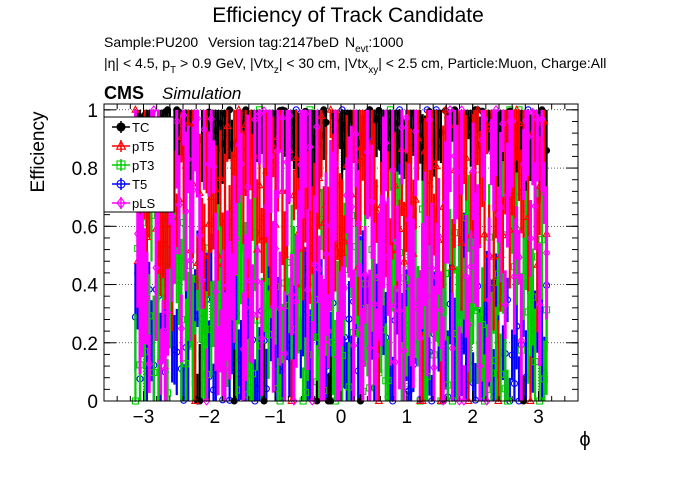 The height and width of the screenshot is (477, 696). I want to click on nevt-prefix: N, so click(350, 42).